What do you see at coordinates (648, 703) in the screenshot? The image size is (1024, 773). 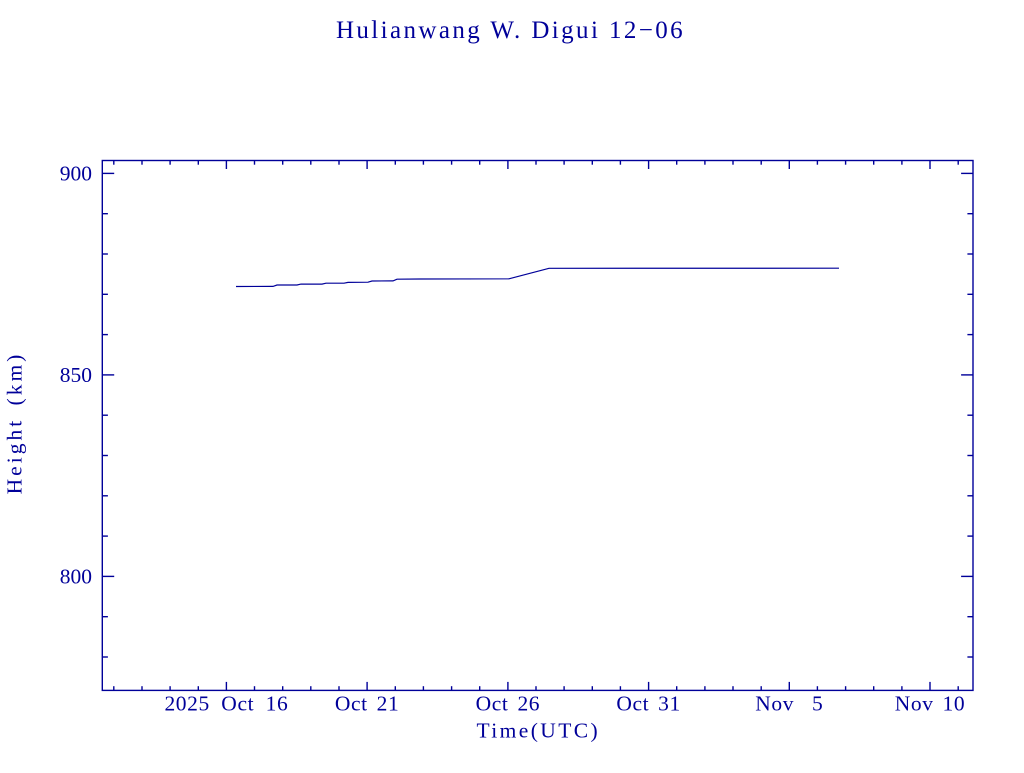 I see `svg-text: Oct 31` at bounding box center [648, 703].